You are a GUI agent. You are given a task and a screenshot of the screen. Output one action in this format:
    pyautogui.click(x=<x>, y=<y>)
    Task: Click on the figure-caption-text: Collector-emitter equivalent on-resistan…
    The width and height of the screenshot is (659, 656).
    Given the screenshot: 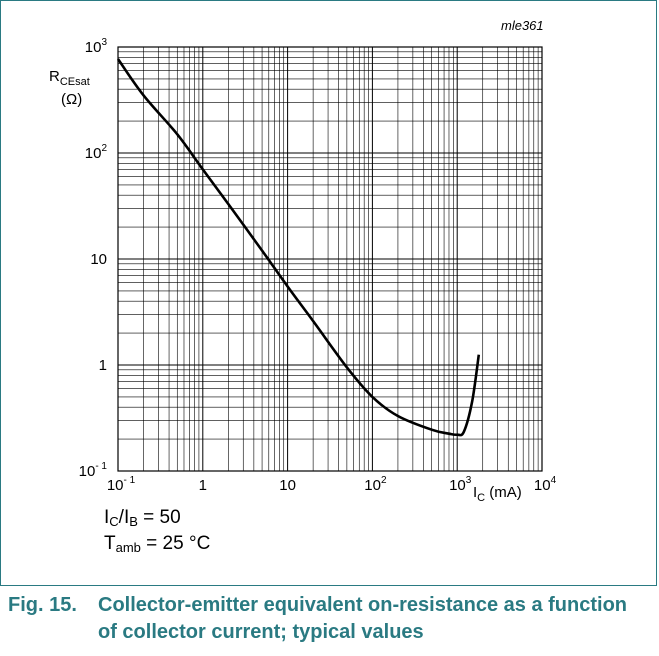 What is the action you would take?
    pyautogui.click(x=363, y=618)
    